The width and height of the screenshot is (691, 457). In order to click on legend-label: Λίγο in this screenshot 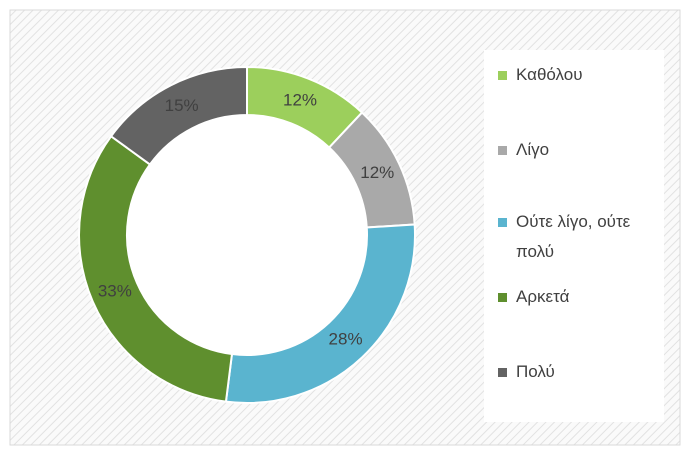, I will do `click(533, 149)`.